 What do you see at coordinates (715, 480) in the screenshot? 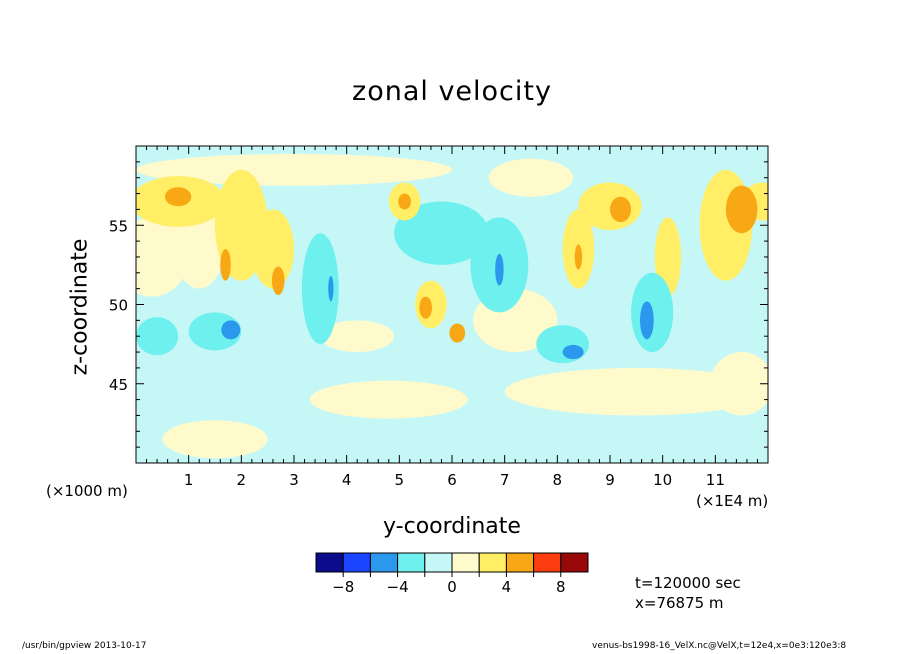
I see `x-tick-label: 11` at bounding box center [715, 480].